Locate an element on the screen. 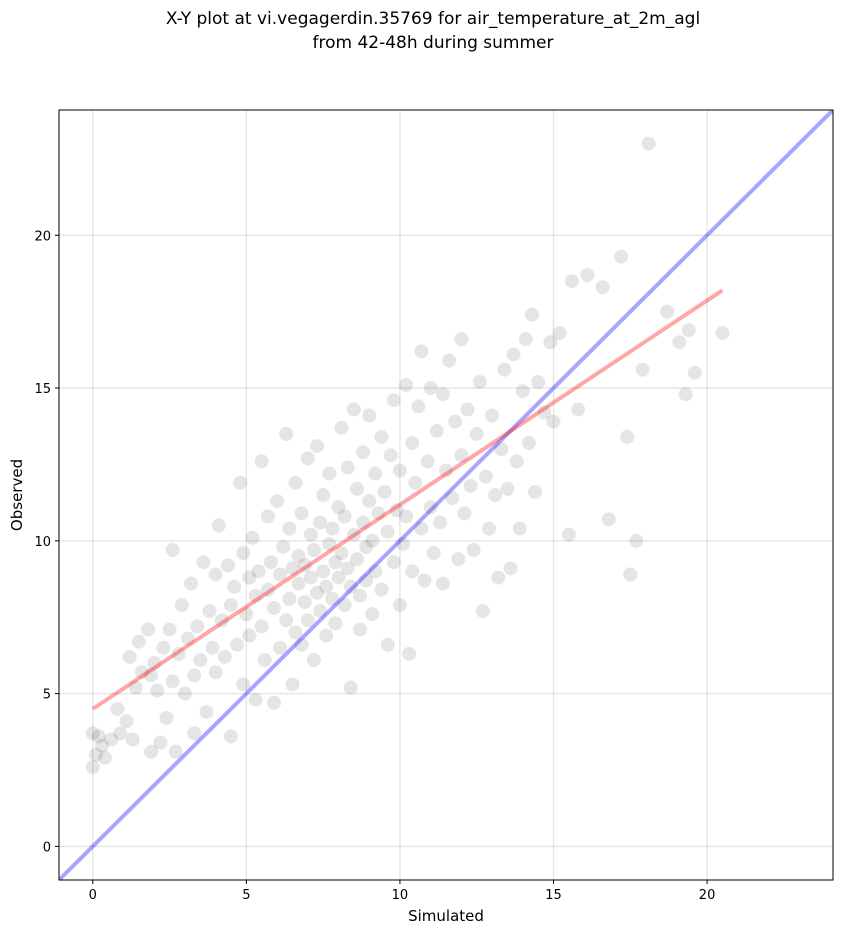 The image size is (843, 934). x-tick-label: 20 is located at coordinates (707, 895).